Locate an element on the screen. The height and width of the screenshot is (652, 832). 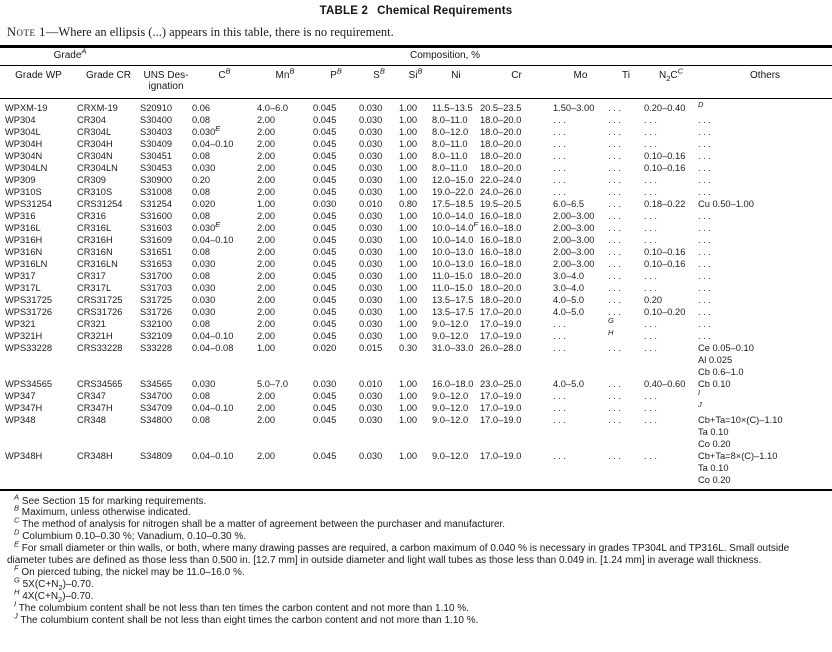
cell-grade_cr: CR309 is located at coordinates (91, 179).